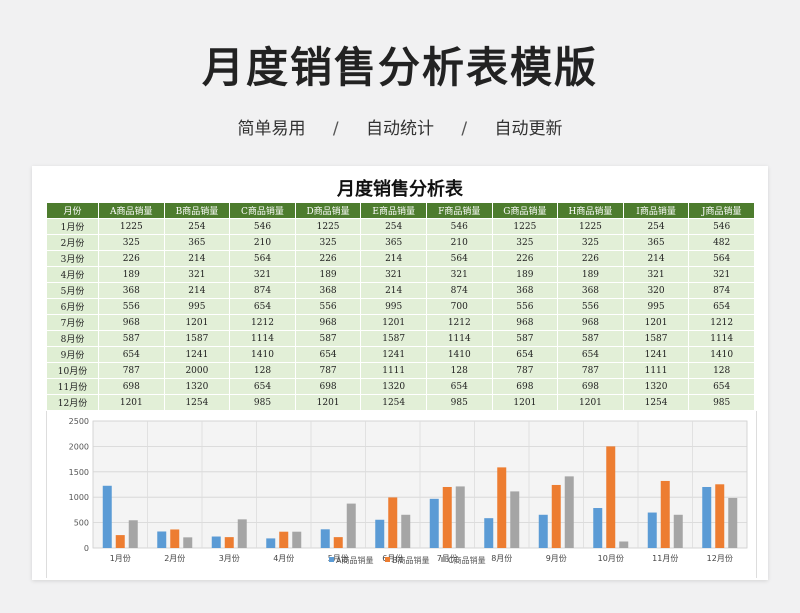 The height and width of the screenshot is (613, 800). Describe the element at coordinates (528, 129) in the screenshot. I see `tag-auto-update: 自动更新` at that location.